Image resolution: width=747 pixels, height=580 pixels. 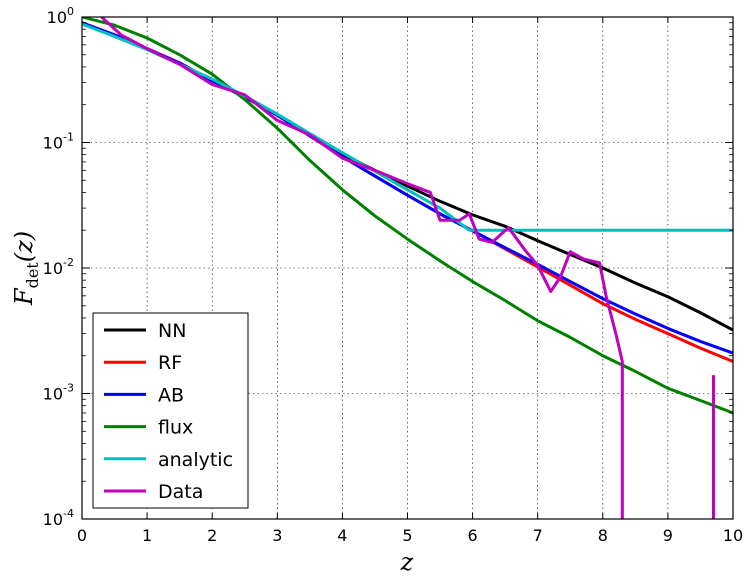 What do you see at coordinates (60, 16) in the screenshot?
I see `y-tick-label: 10⁰` at bounding box center [60, 16].